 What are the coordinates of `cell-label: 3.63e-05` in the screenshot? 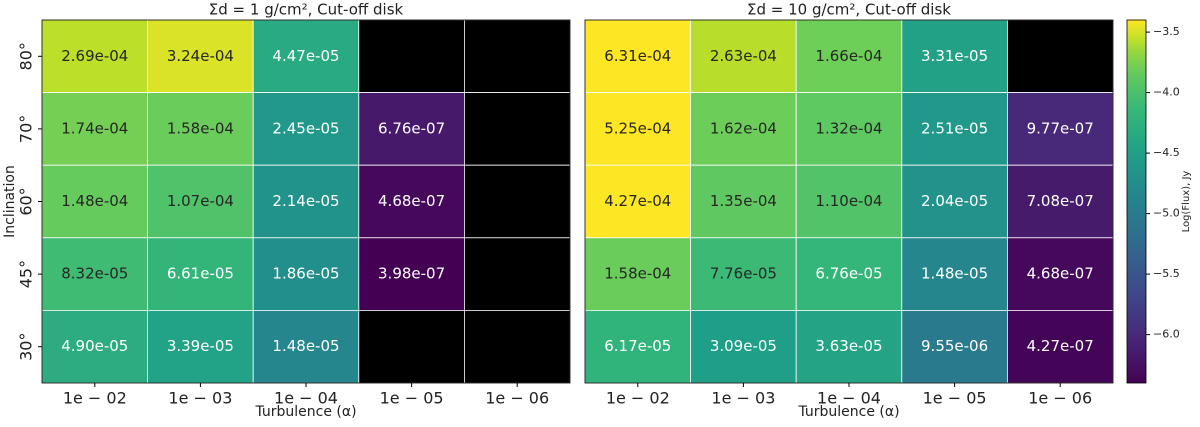 It's located at (848, 346).